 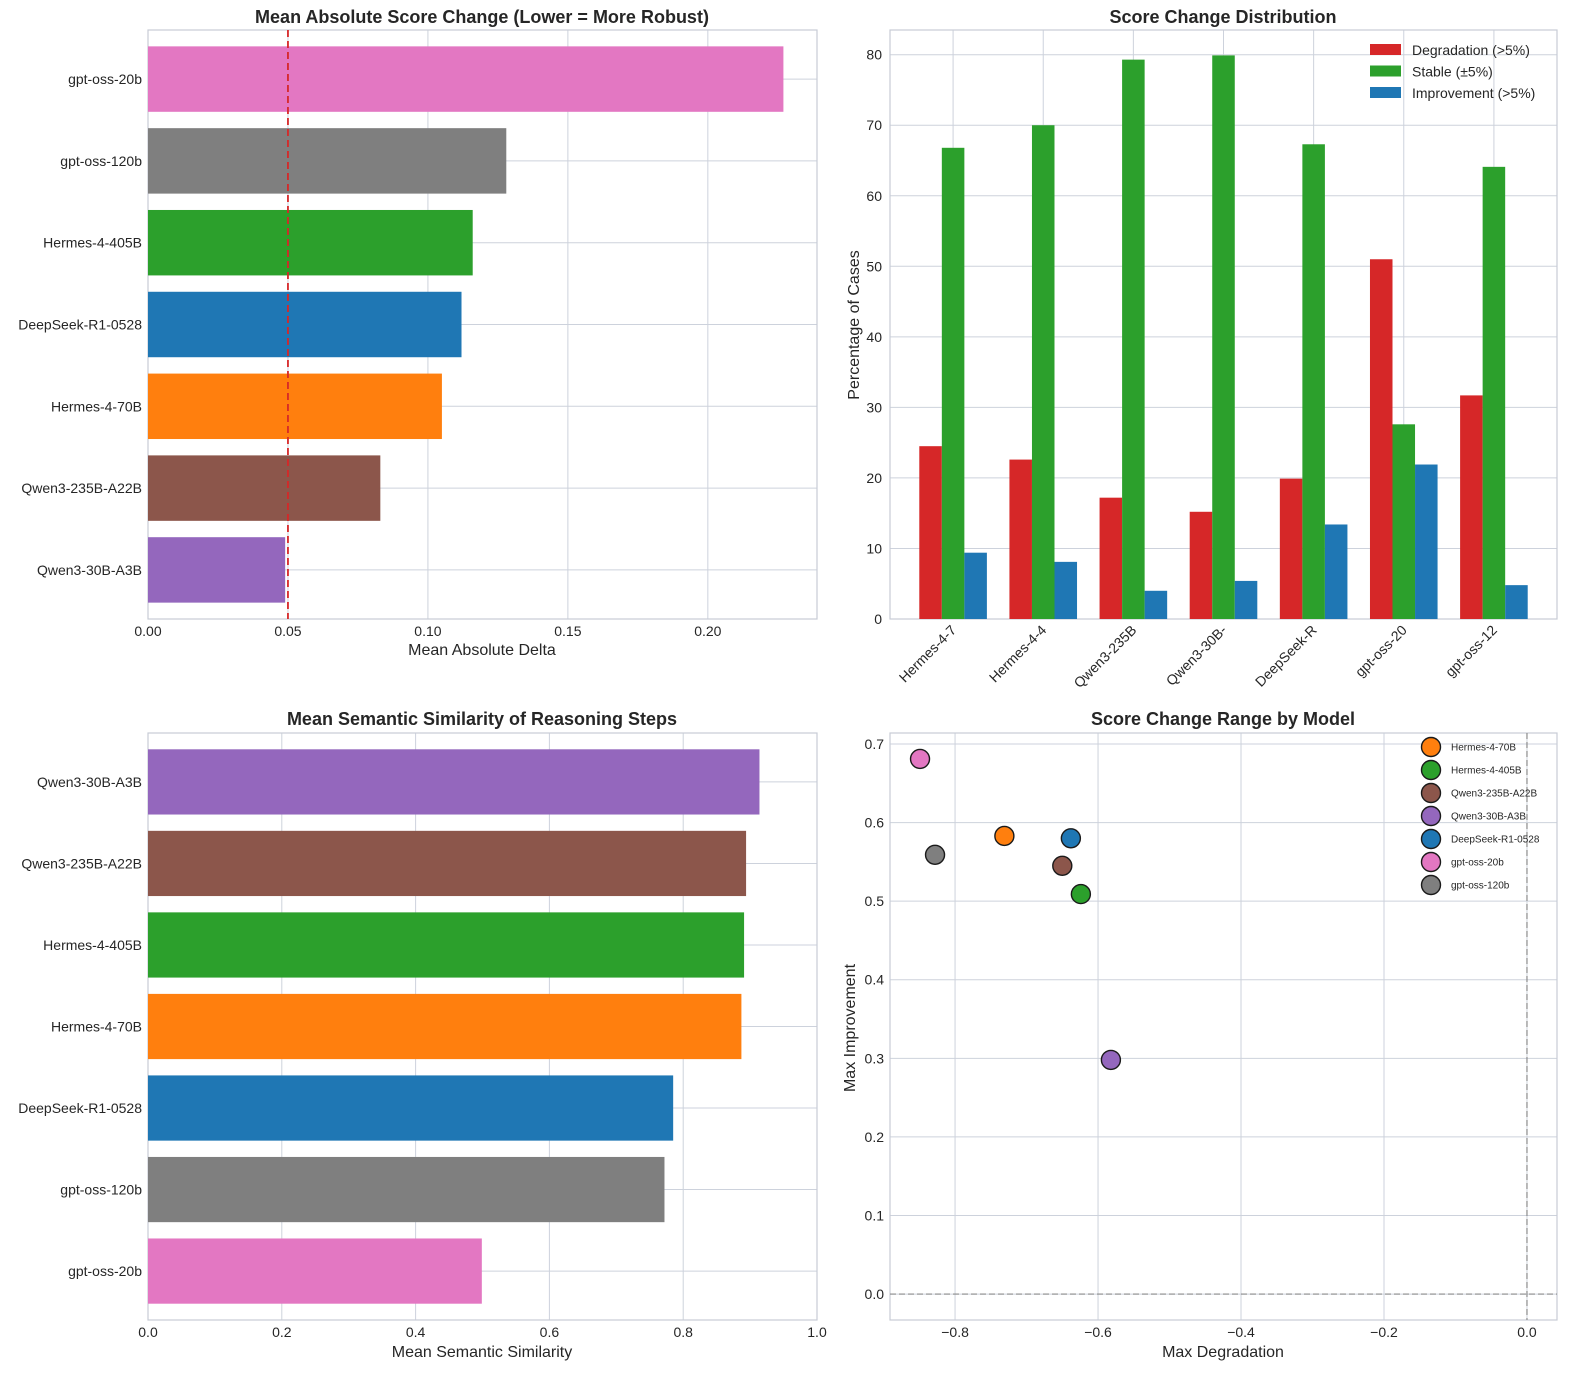 I want to click on x-axis-label: Max Degradation, so click(x=1223, y=1352).